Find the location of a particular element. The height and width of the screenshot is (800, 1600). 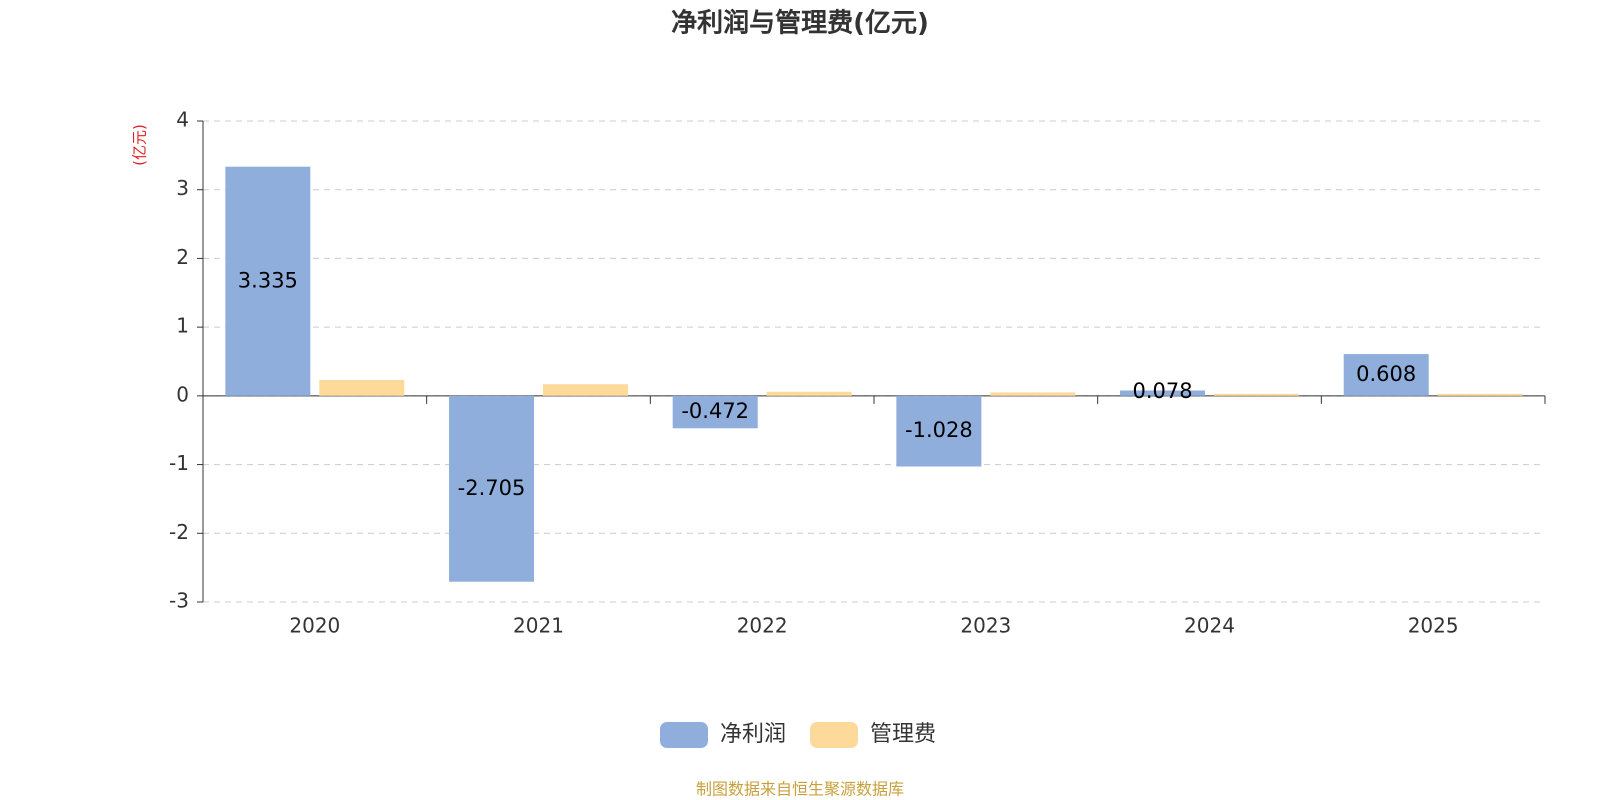

y-tick-label: 2 is located at coordinates (182, 257).